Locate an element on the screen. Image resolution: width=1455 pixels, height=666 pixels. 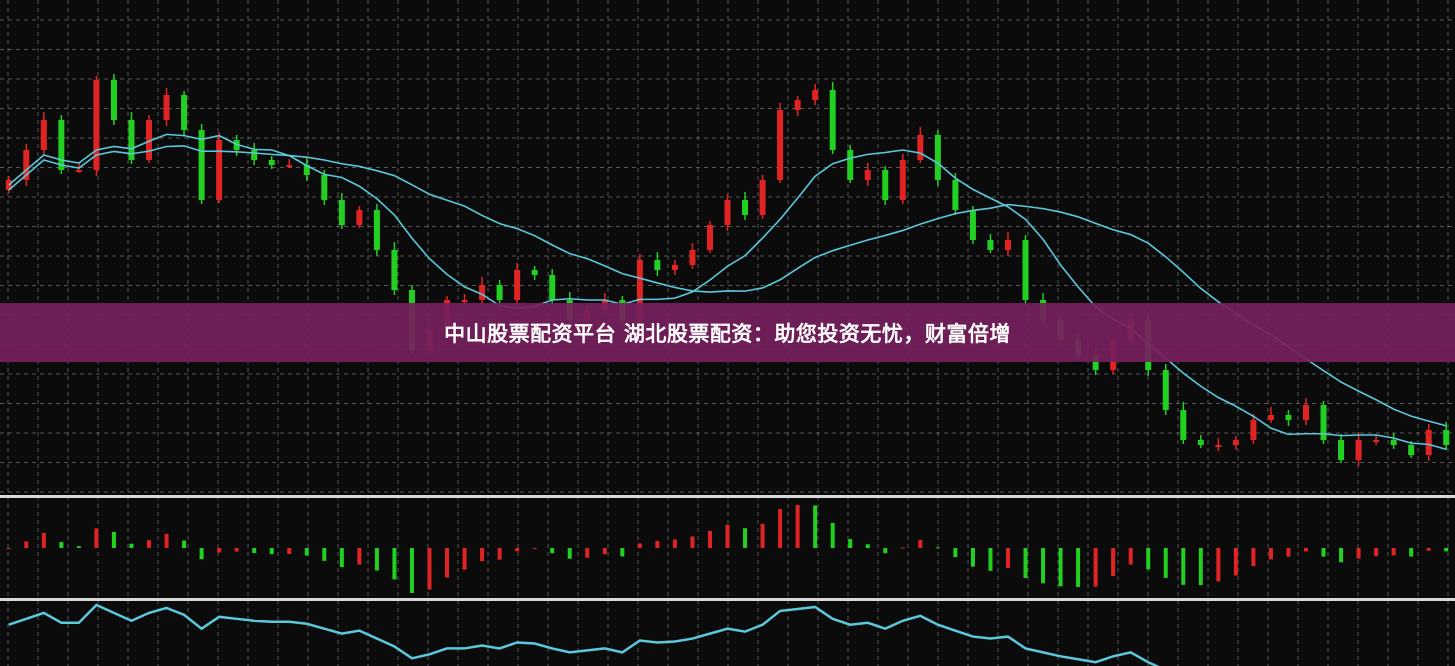
title-banner: 中山股票配资平台 湖北股票配资：助您投资无忧，财富倍增 is located at coordinates (727, 332).